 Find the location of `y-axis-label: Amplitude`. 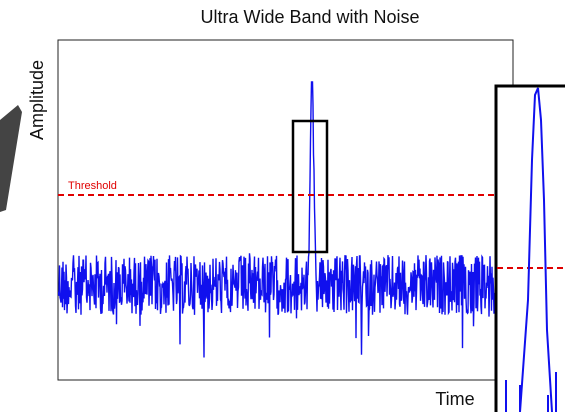

y-axis-label: Amplitude is located at coordinates (37, 100).